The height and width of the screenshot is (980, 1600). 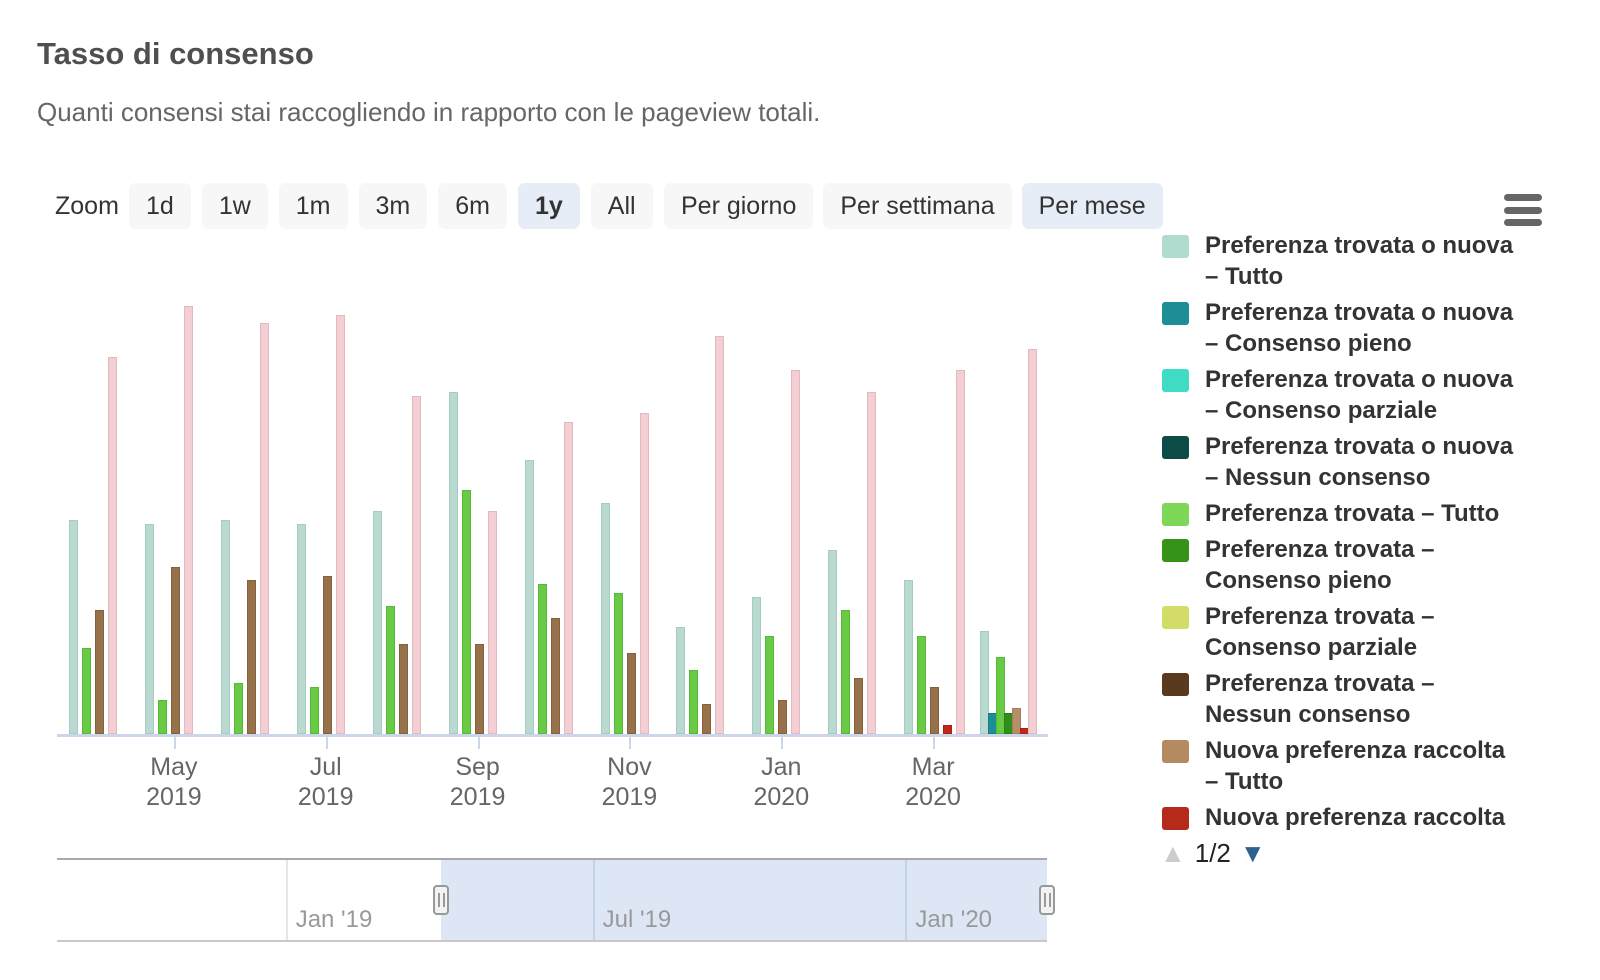 What do you see at coordinates (472, 206) in the screenshot?
I see `range-button-6m: 6m` at bounding box center [472, 206].